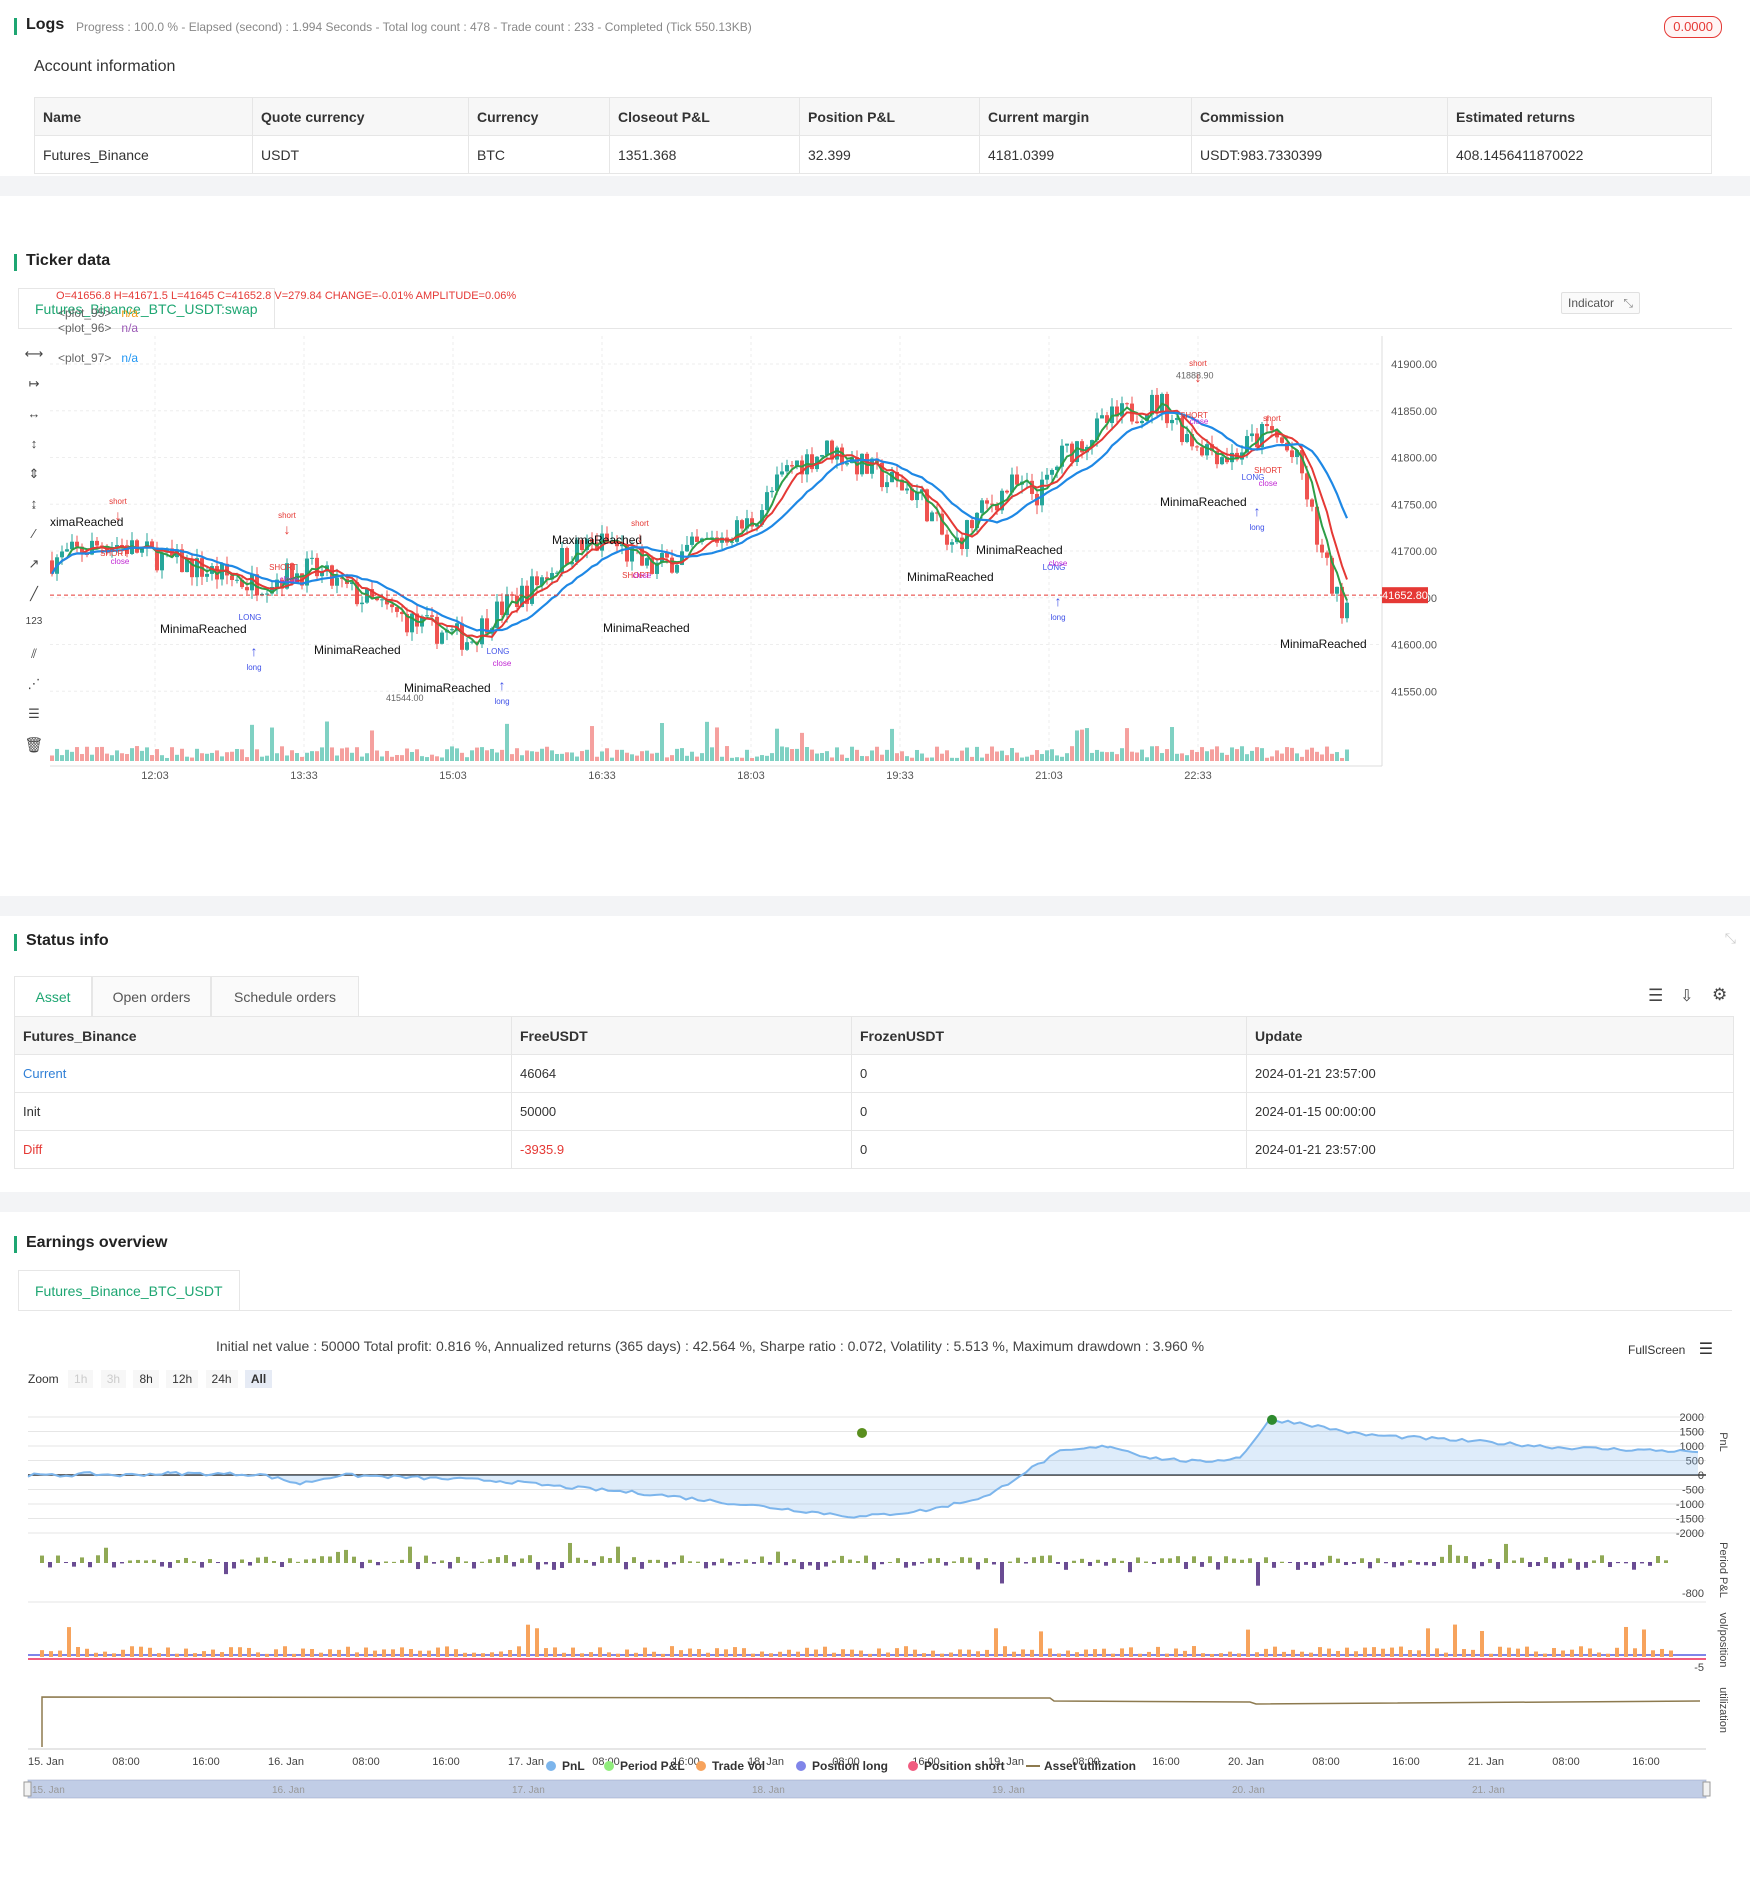 The width and height of the screenshot is (1750, 1891). What do you see at coordinates (114, 553) in the screenshot?
I see `short-position-label: SHORT` at bounding box center [114, 553].